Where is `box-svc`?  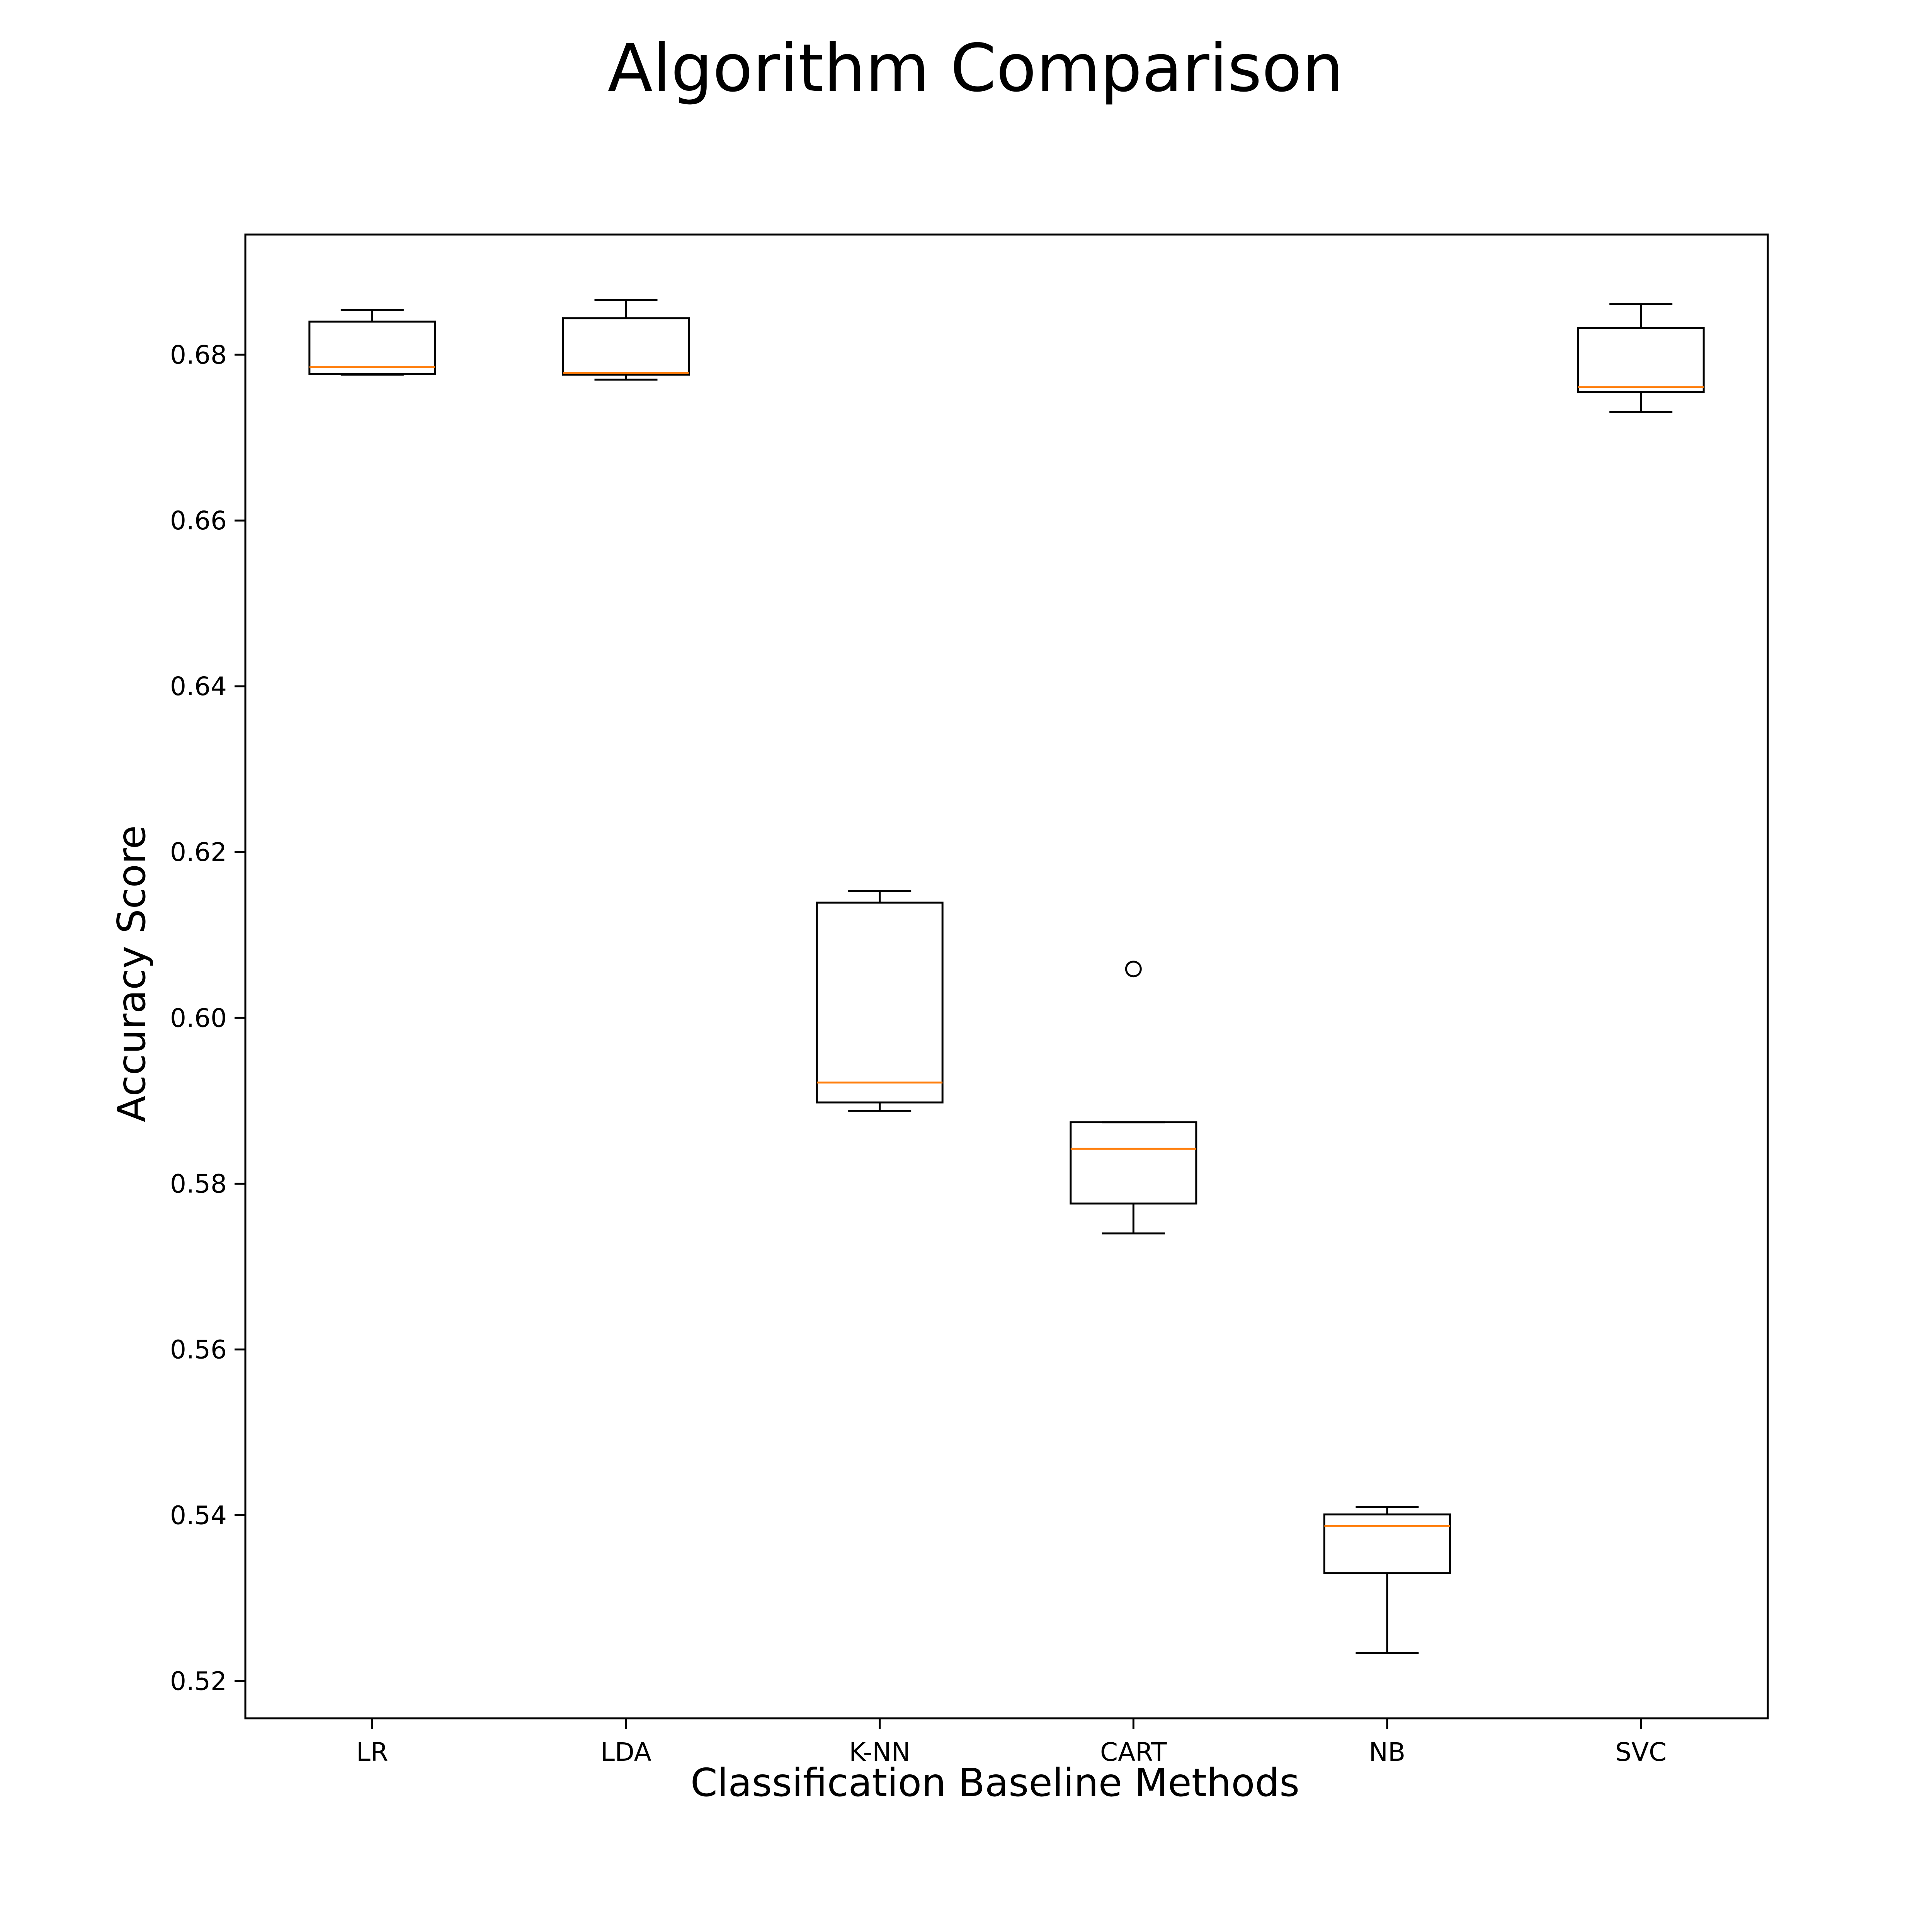 box-svc is located at coordinates (1641, 358).